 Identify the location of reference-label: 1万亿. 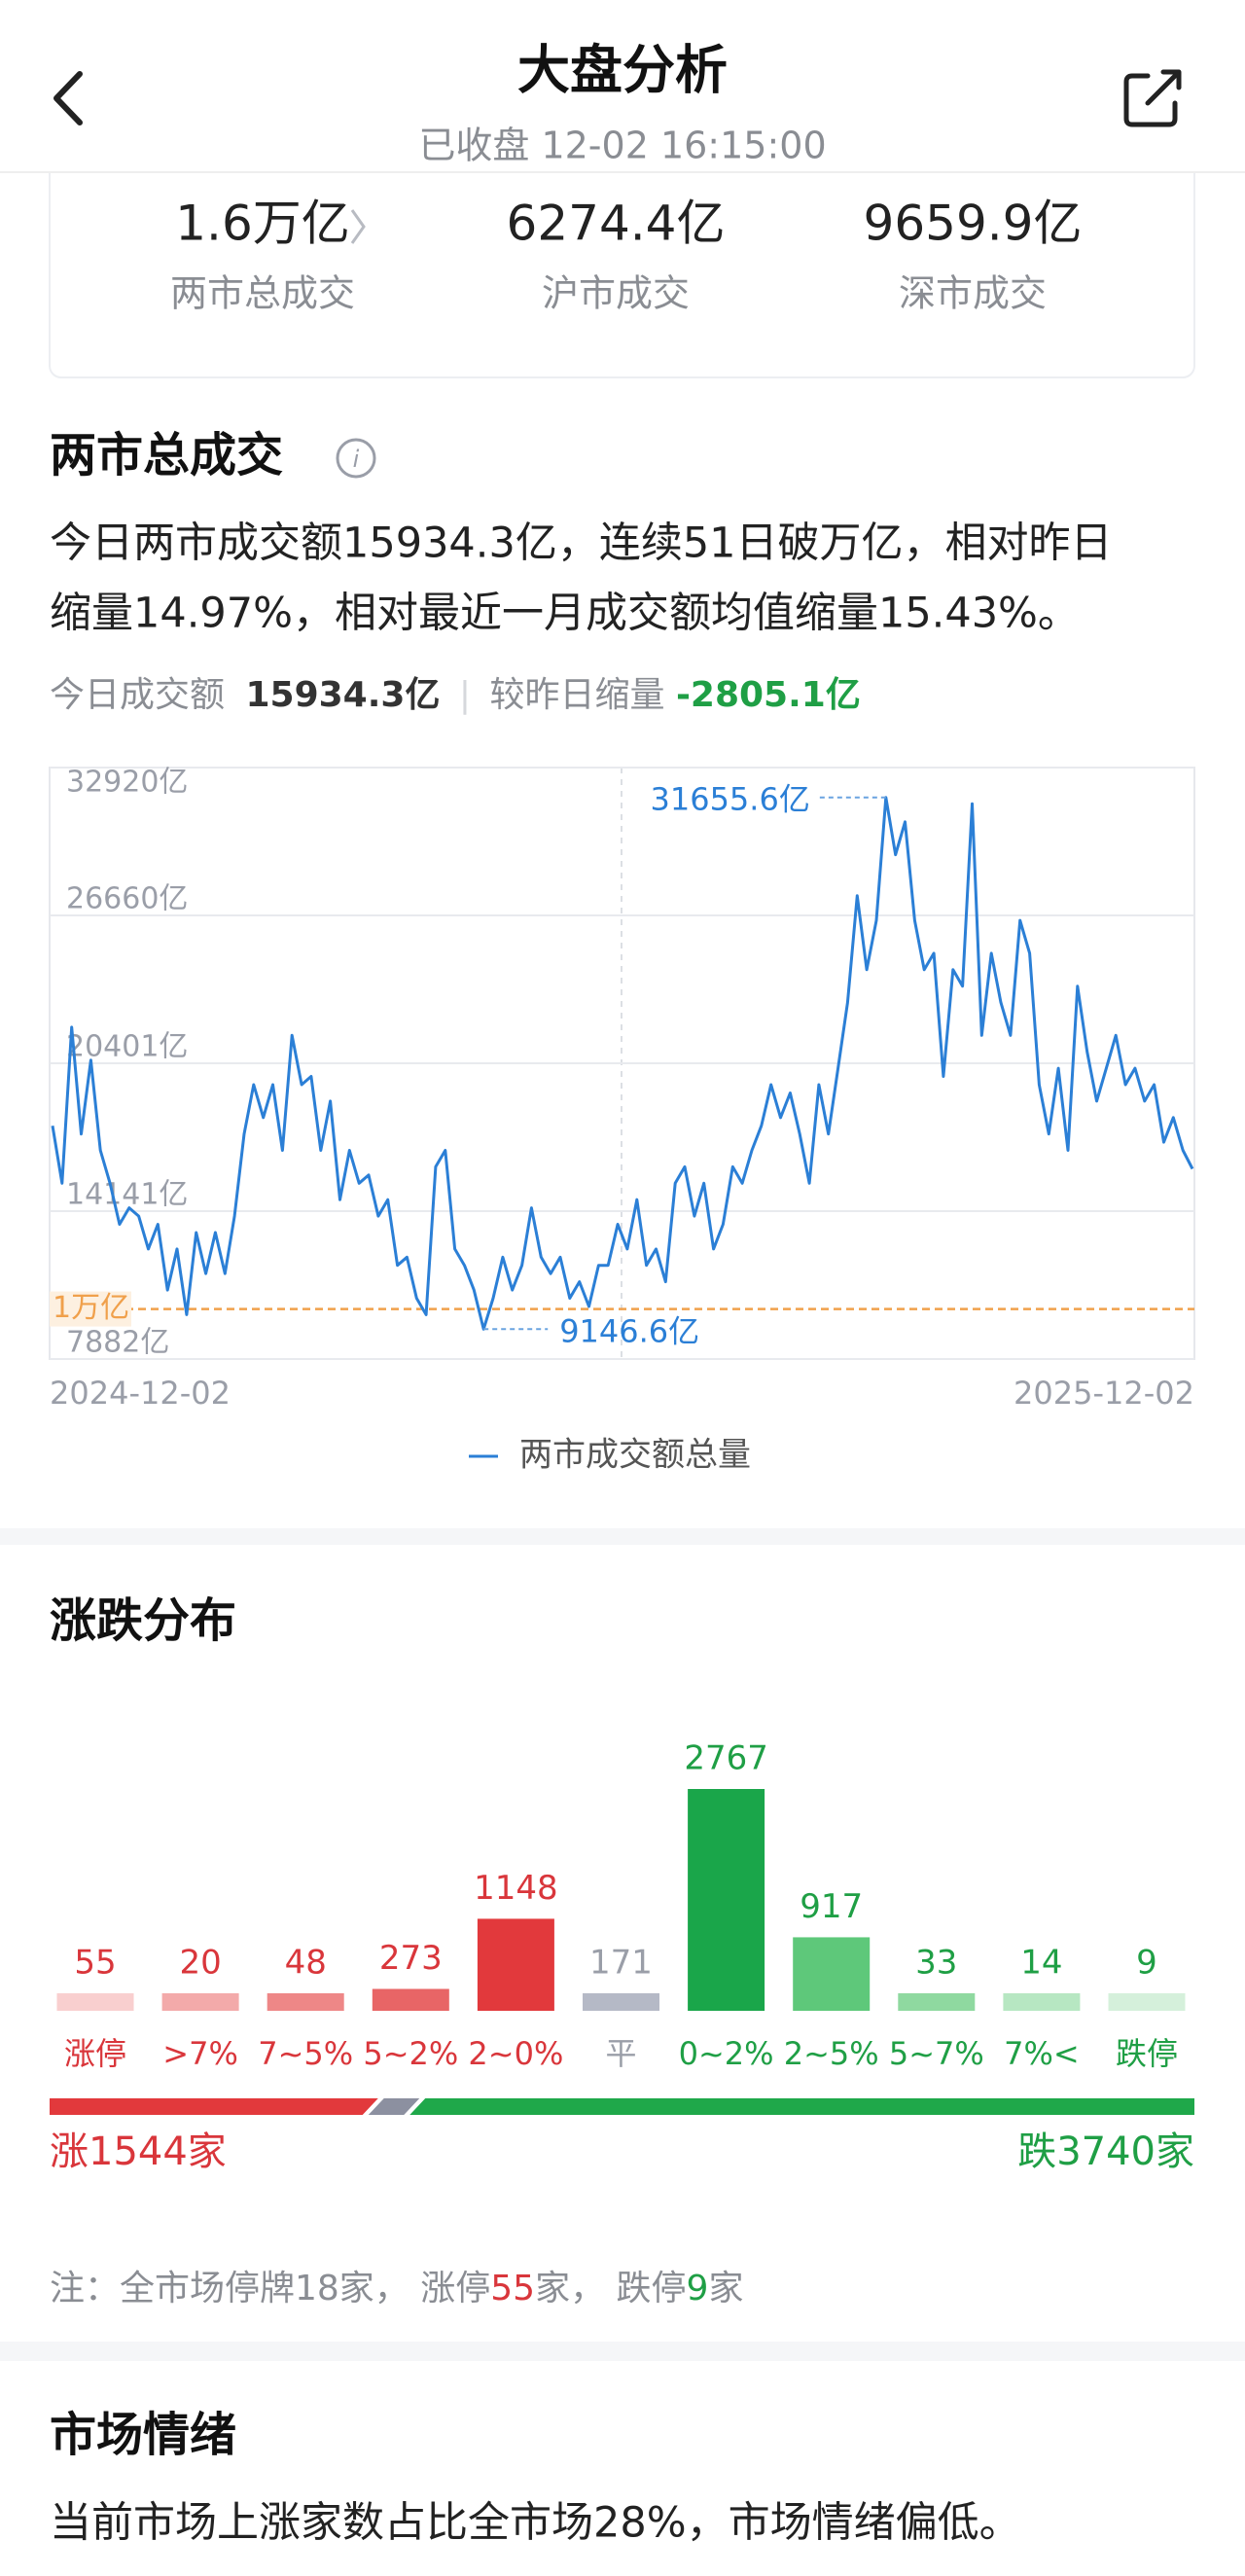
(91, 1308).